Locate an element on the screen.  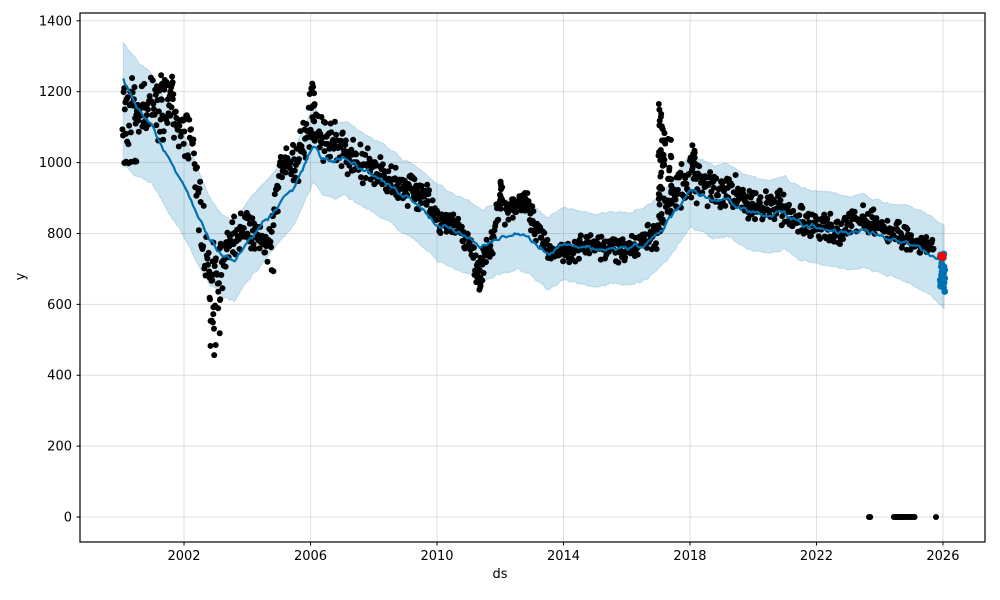
zero-value-point is located at coordinates (936, 517).